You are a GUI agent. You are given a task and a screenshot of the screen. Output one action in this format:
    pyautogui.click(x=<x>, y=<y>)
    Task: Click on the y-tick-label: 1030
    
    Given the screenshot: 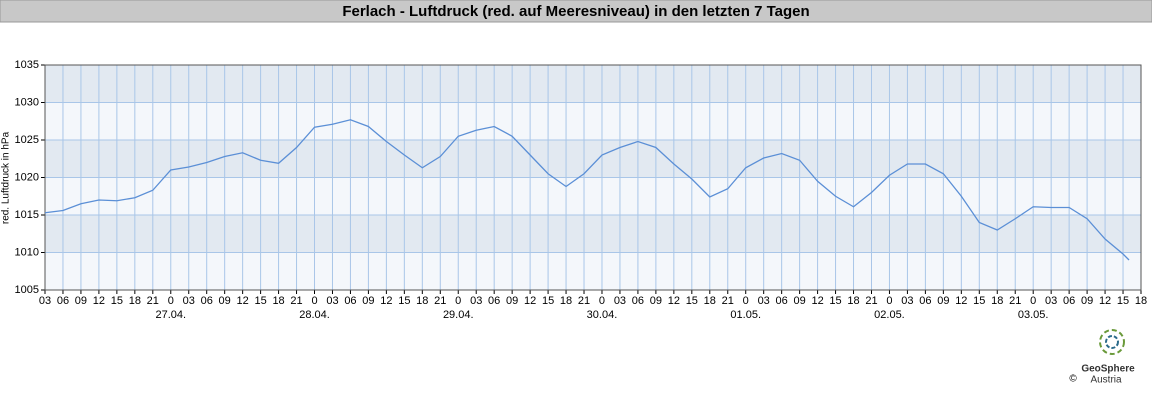 What is the action you would take?
    pyautogui.click(x=27, y=102)
    